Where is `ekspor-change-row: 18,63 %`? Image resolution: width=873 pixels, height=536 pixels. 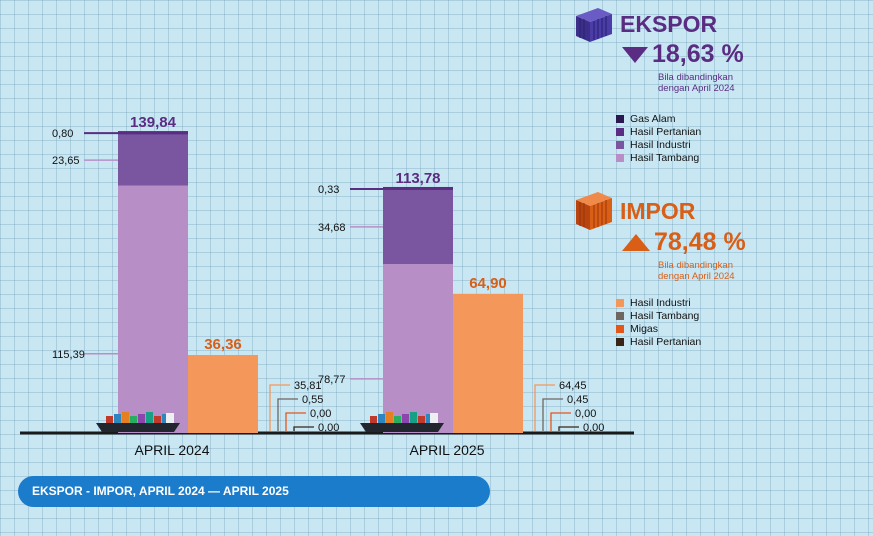
ekspor-change-row: 18,63 % is located at coordinates (697, 54).